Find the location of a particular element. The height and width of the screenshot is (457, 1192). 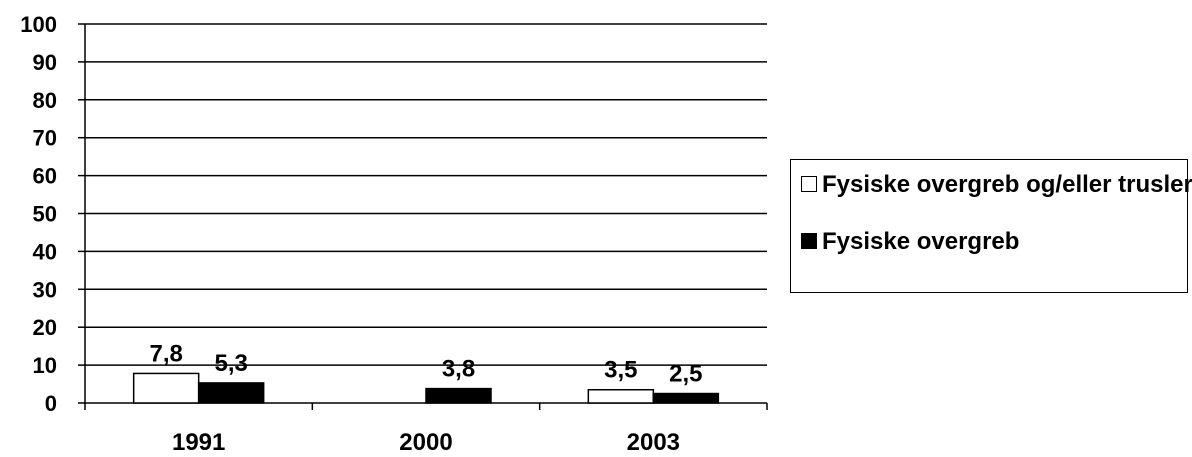

bar-threats-2003 is located at coordinates (621, 396).